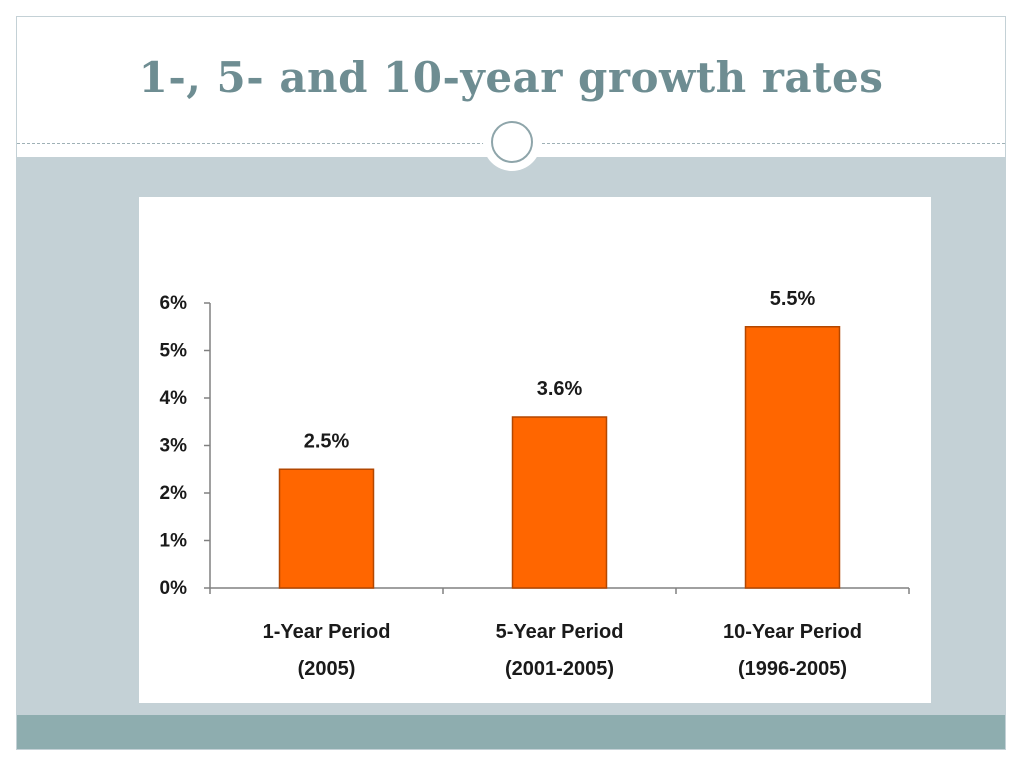  Describe the element at coordinates (327, 669) in the screenshot. I see `x-category-label: (2005)` at that location.